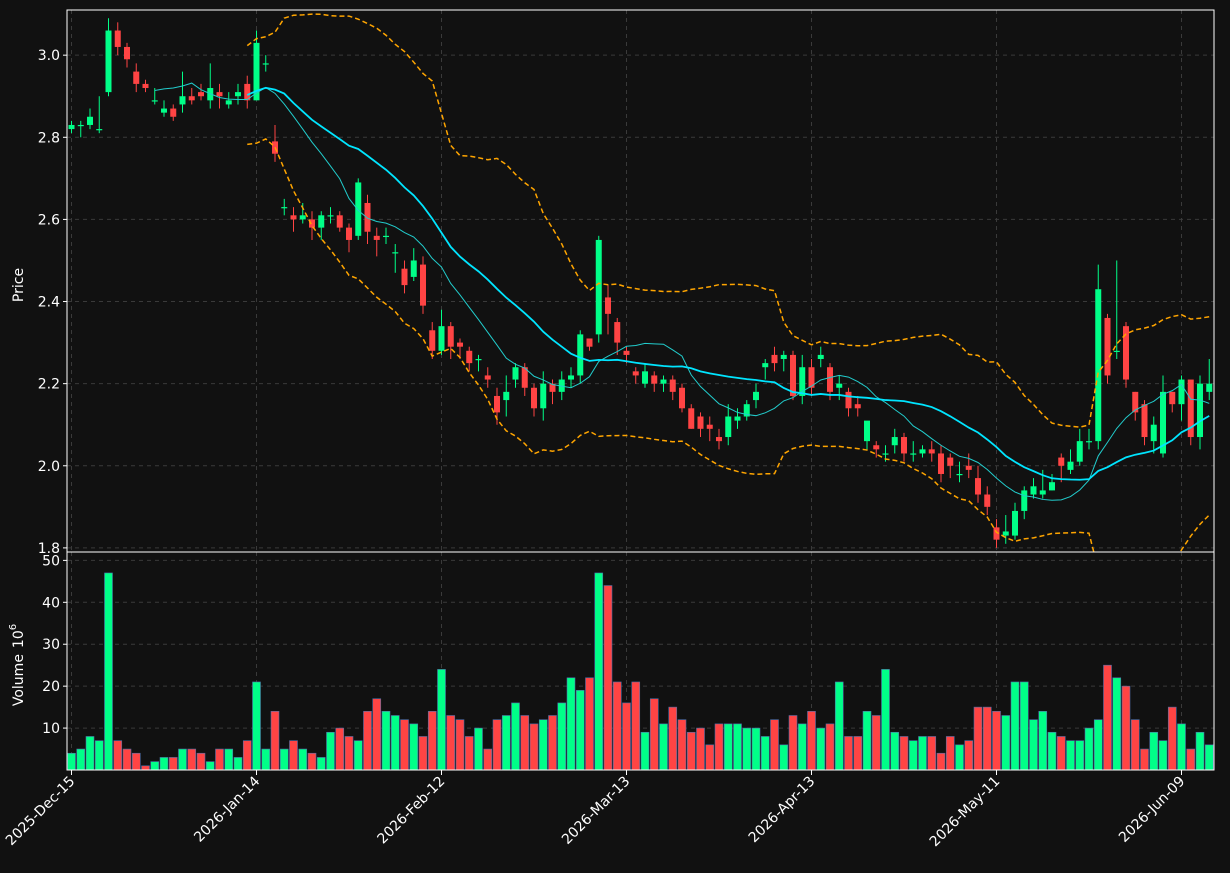 The width and height of the screenshot is (1230, 873). What do you see at coordinates (49, 303) in the screenshot?
I see `price-tick-label: 2.4` at bounding box center [49, 303].